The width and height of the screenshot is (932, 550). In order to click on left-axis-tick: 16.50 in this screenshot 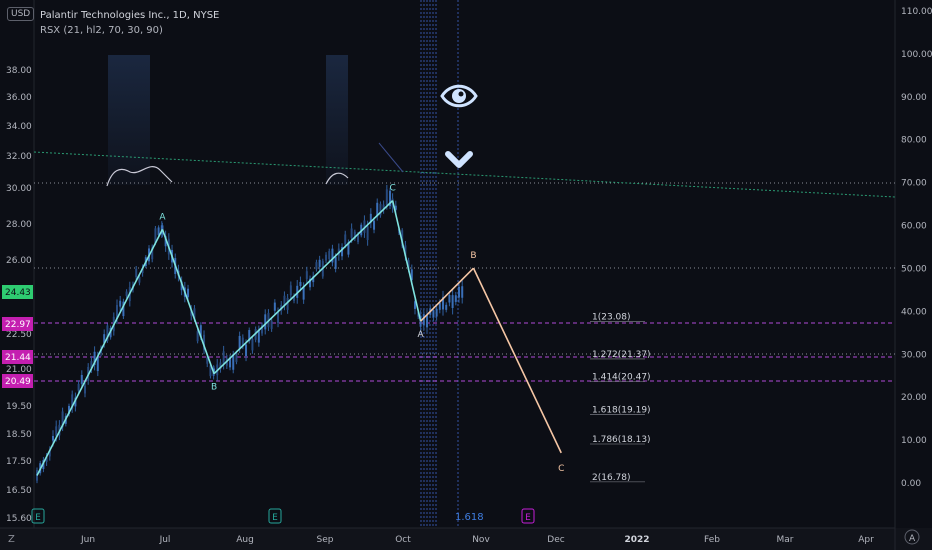, I will do `click(19, 491)`.